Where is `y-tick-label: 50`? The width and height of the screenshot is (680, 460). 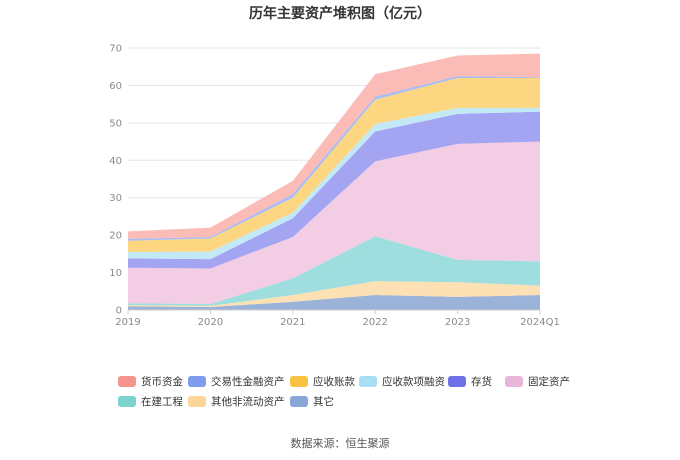
y-tick-label: 50 is located at coordinates (115, 123).